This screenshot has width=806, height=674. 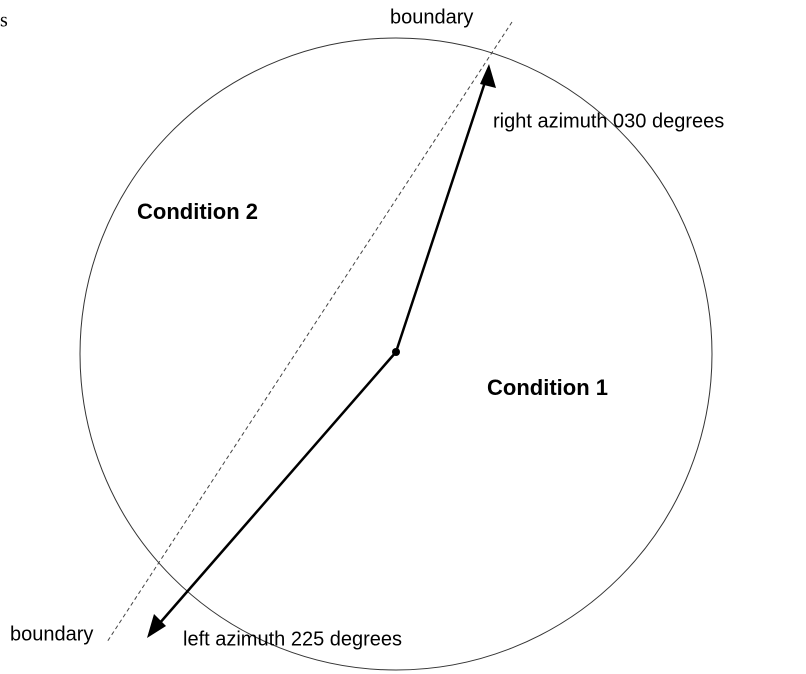 What do you see at coordinates (488, 76) in the screenshot?
I see `right-arrowhead` at bounding box center [488, 76].